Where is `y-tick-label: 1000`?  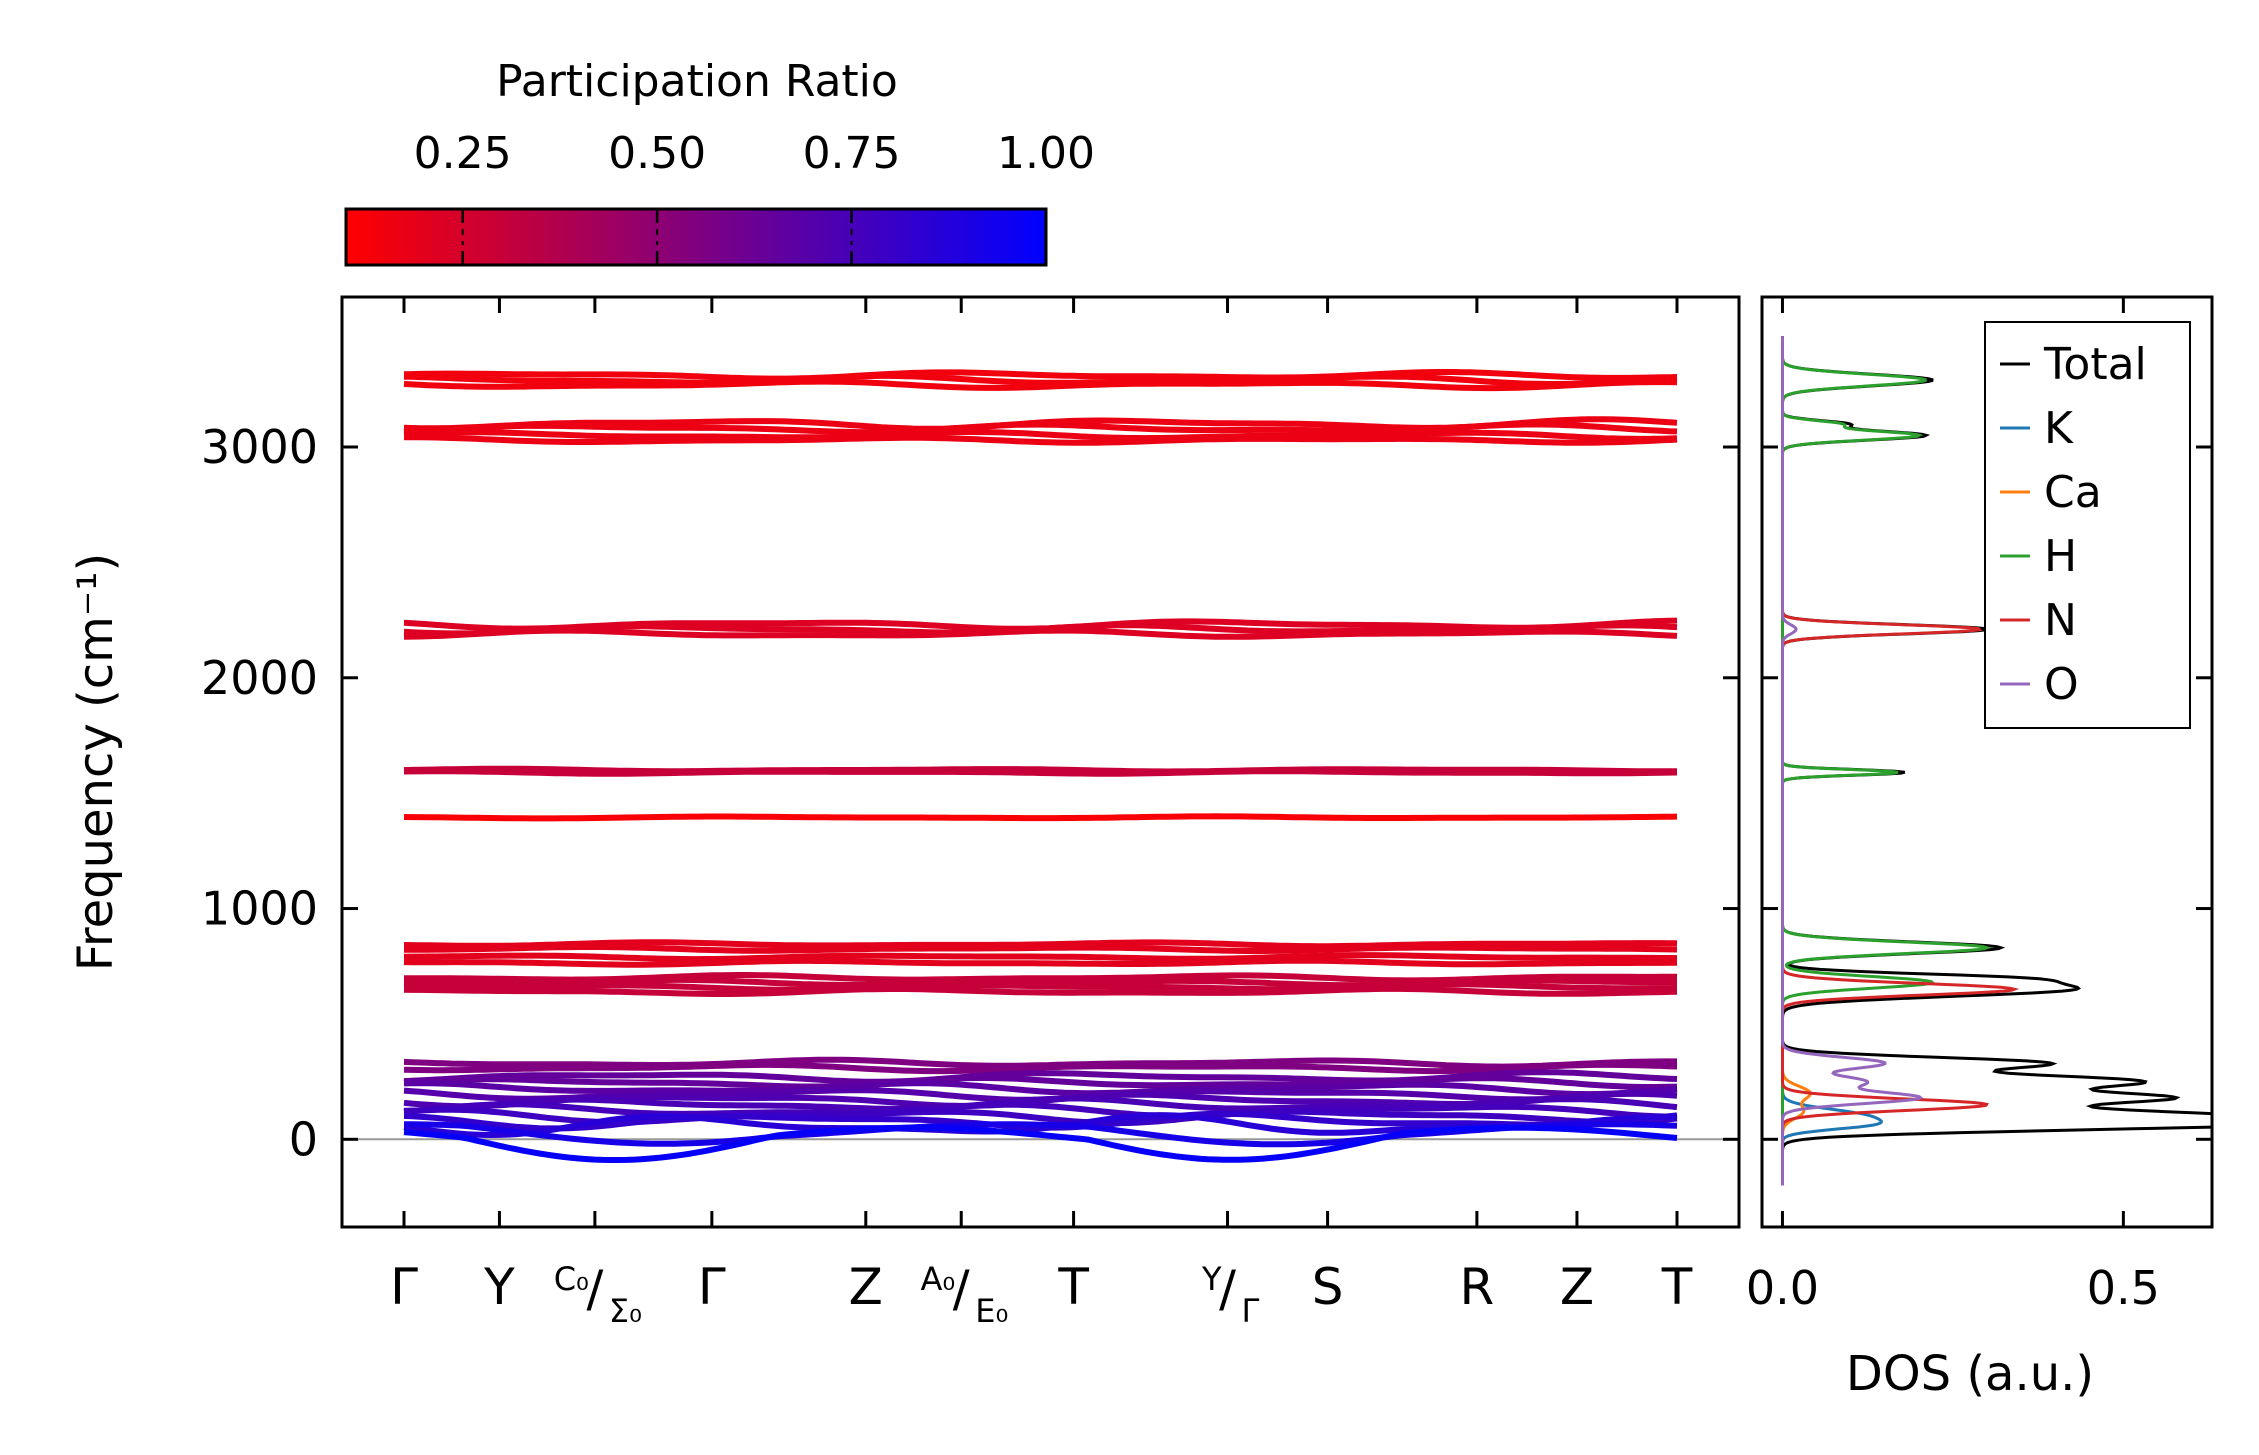 y-tick-label: 1000 is located at coordinates (259, 909).